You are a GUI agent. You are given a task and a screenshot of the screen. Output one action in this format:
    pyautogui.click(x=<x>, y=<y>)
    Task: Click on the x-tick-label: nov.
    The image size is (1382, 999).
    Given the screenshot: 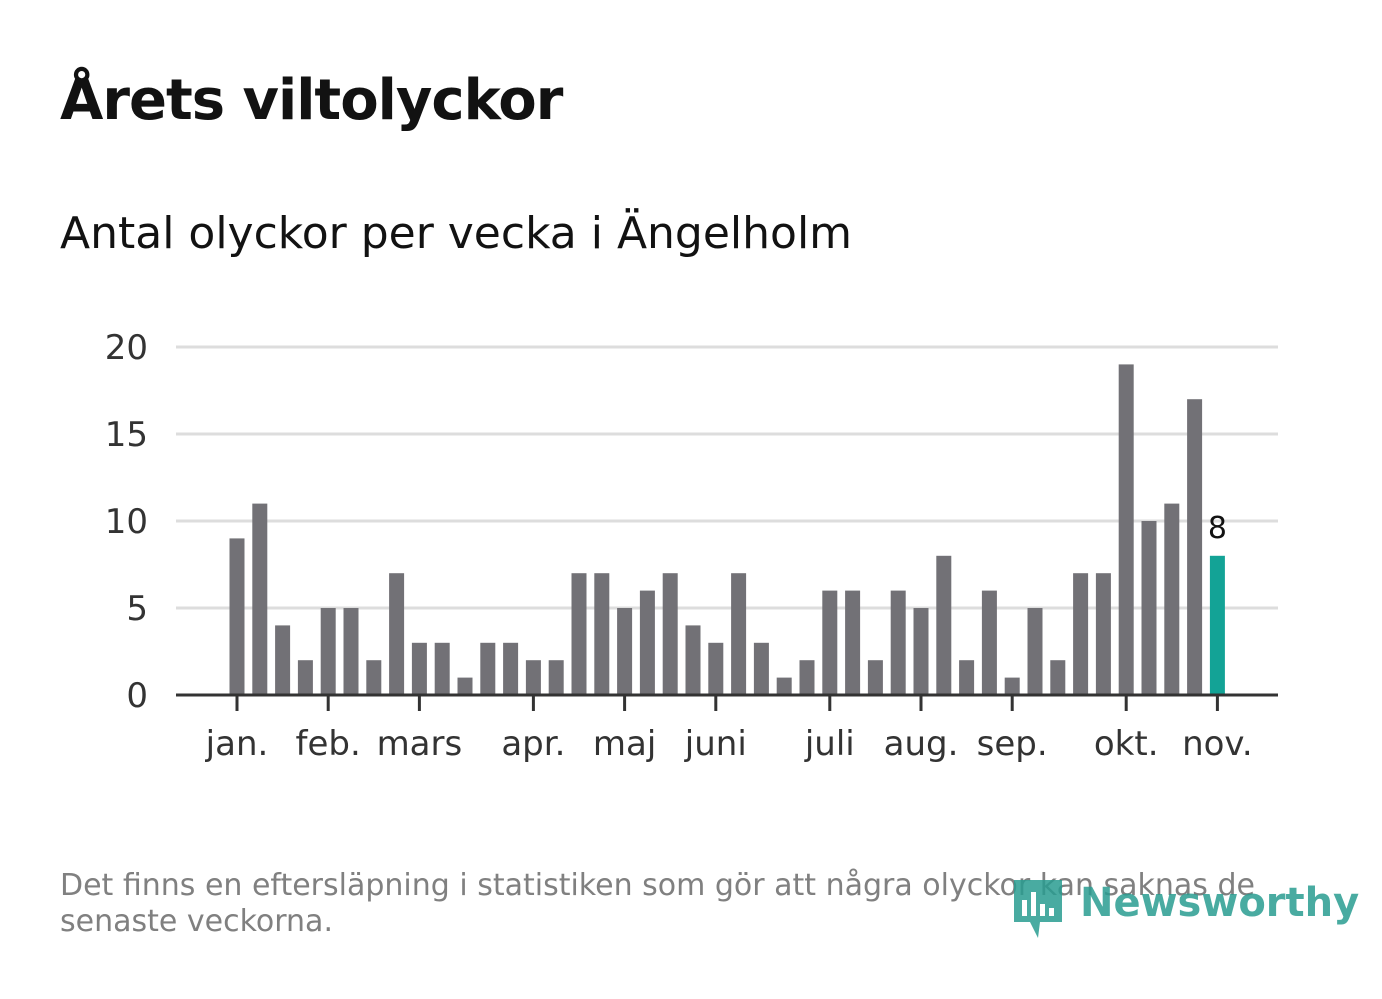 What is the action you would take?
    pyautogui.click(x=1217, y=744)
    